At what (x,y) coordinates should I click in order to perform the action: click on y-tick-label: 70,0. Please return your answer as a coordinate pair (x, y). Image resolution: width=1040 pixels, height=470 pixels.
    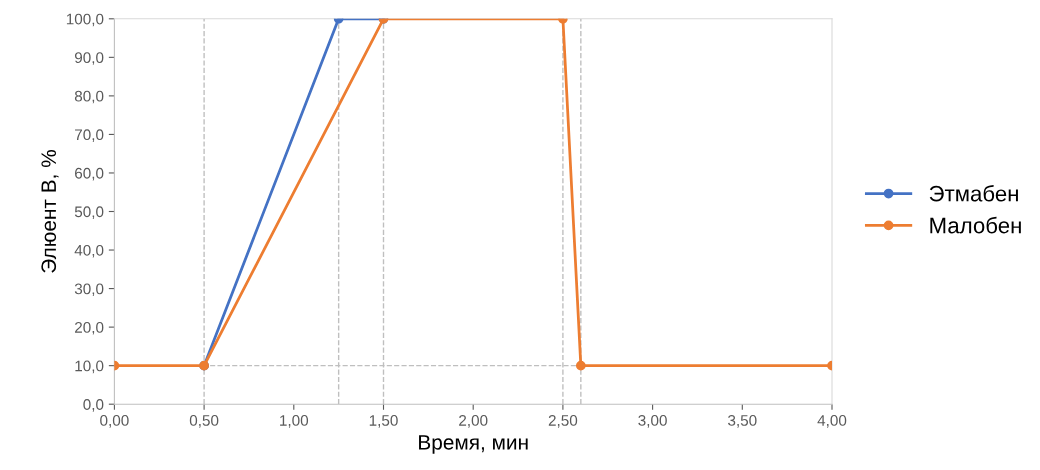
    Looking at the image, I should click on (89, 135).